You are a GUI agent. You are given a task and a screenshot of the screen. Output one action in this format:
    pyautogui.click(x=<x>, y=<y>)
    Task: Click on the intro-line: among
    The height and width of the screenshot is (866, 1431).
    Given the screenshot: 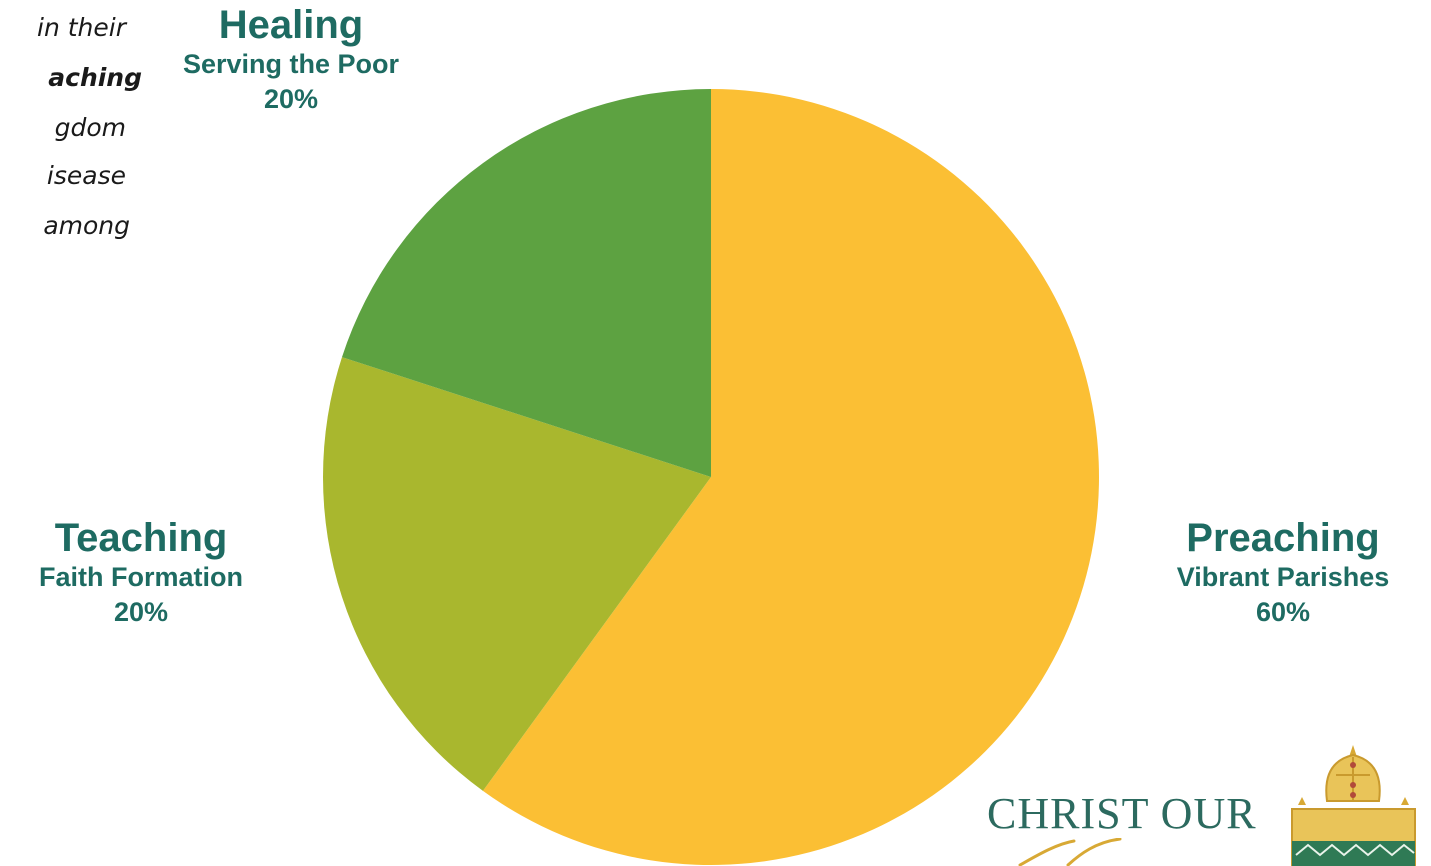 What is the action you would take?
    pyautogui.click(x=86, y=225)
    